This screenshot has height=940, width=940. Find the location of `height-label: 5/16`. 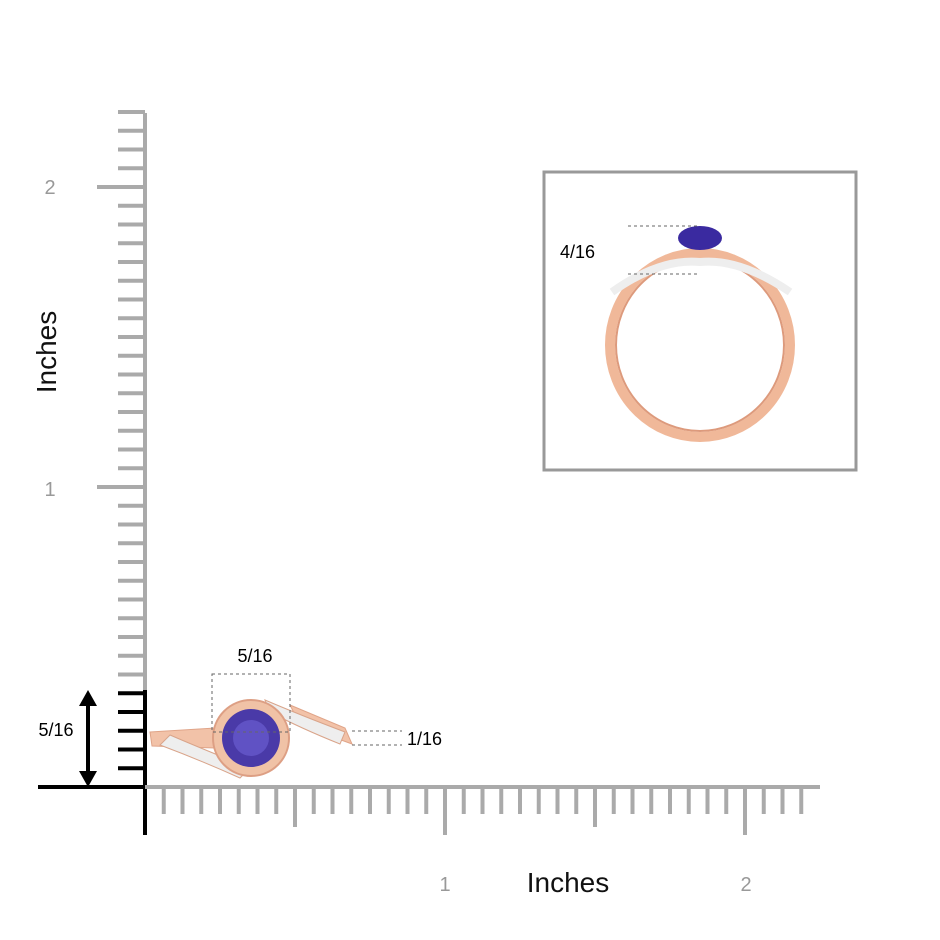

height-label: 5/16 is located at coordinates (55, 730).